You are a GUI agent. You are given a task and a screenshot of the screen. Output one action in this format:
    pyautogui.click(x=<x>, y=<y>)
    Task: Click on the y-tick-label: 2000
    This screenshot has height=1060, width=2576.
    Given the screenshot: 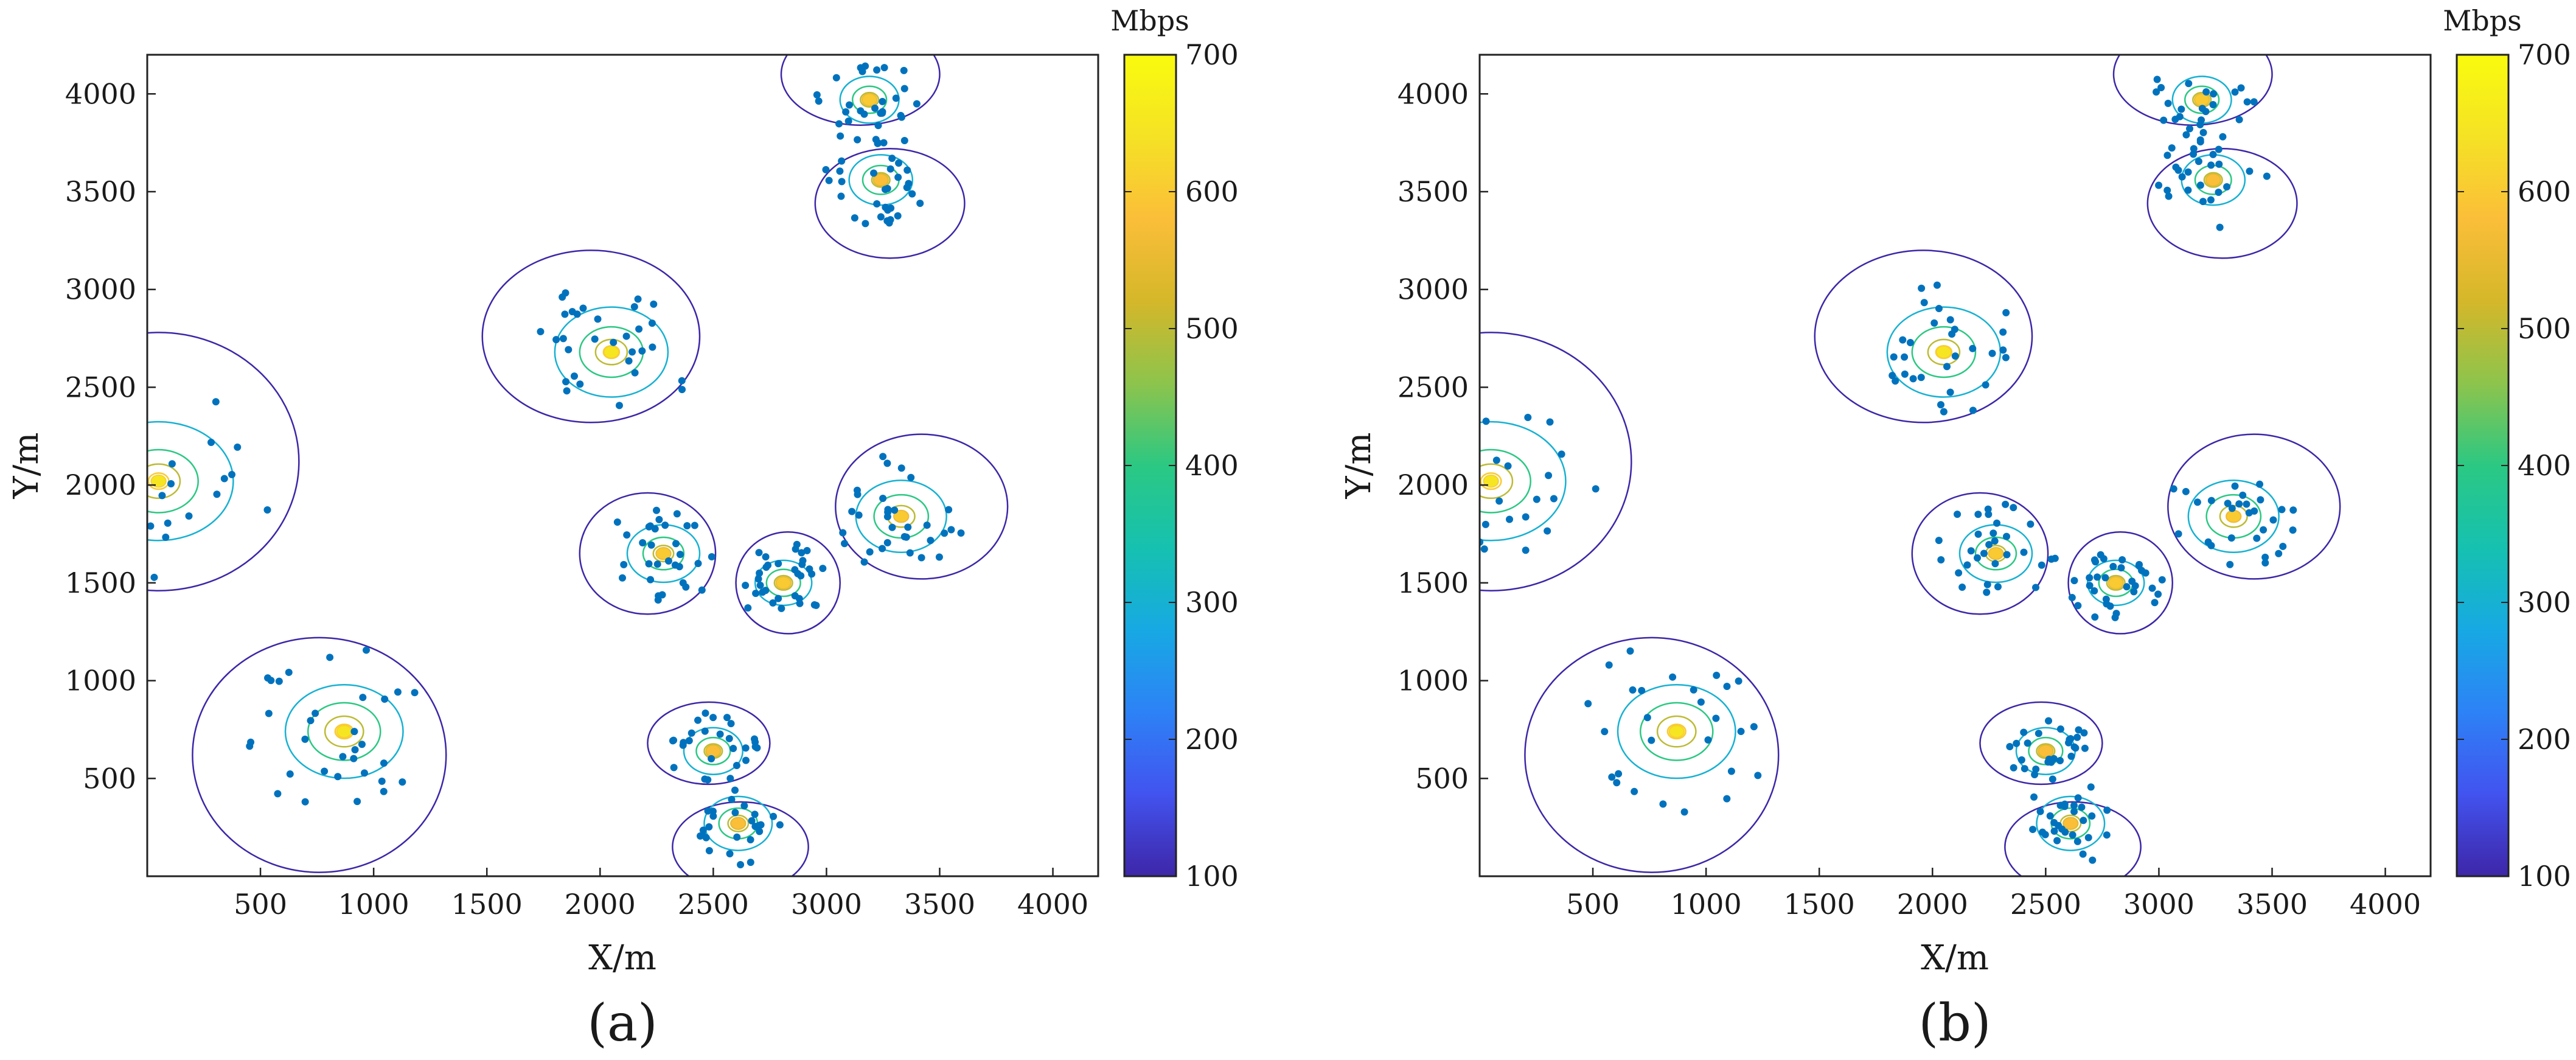 What is the action you would take?
    pyautogui.click(x=100, y=485)
    